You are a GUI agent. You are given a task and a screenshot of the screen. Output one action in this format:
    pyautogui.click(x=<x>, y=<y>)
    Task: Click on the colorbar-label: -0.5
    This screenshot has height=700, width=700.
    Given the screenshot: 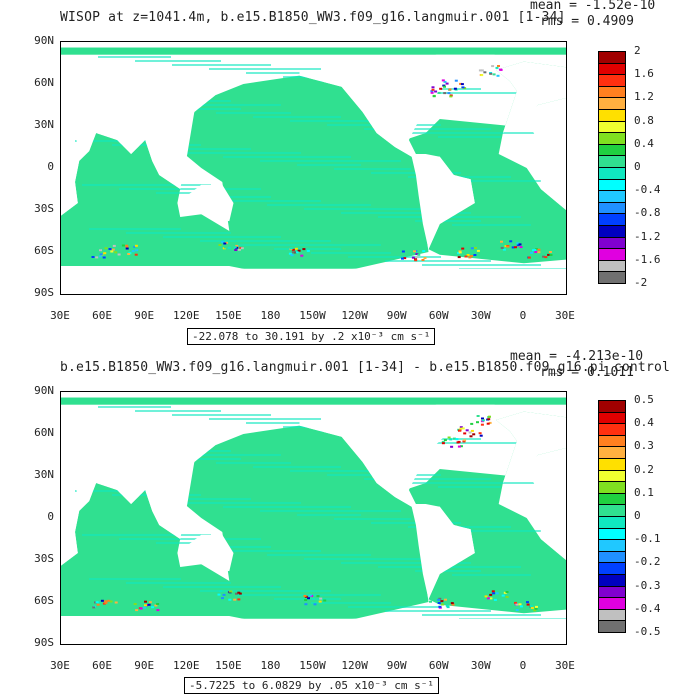 What is the action you would take?
    pyautogui.click(x=647, y=631)
    